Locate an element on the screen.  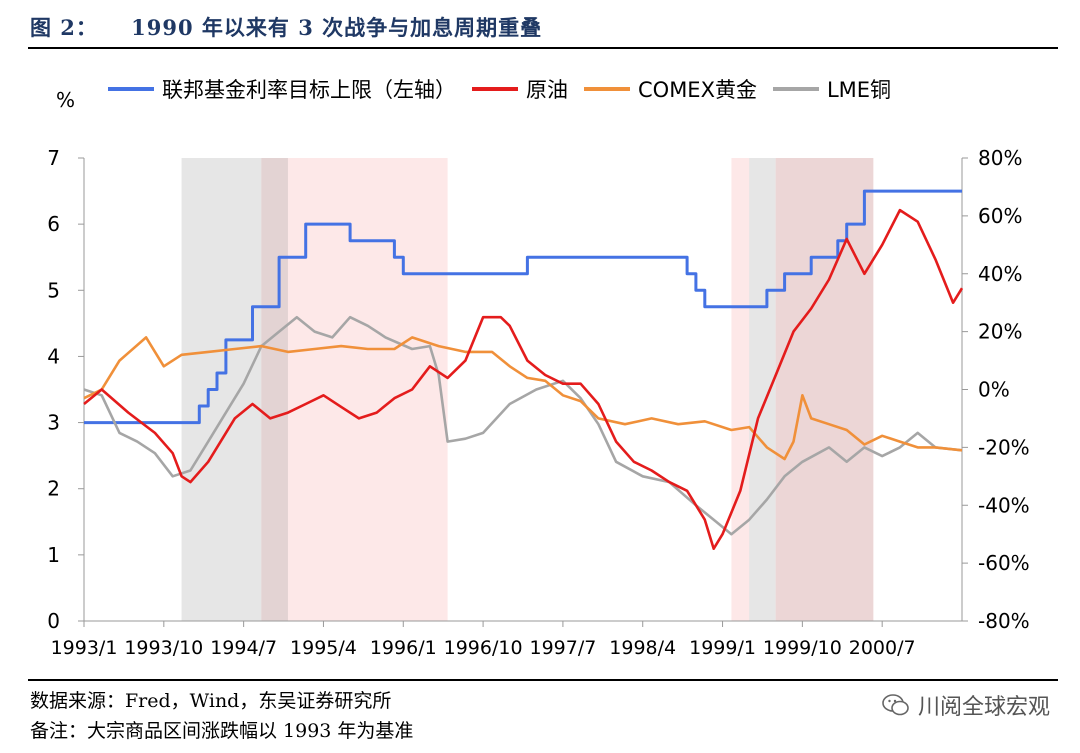
remark-note: 备注：大宗商品区间涨跌幅以 1993 年为基准 is located at coordinates (222, 731).